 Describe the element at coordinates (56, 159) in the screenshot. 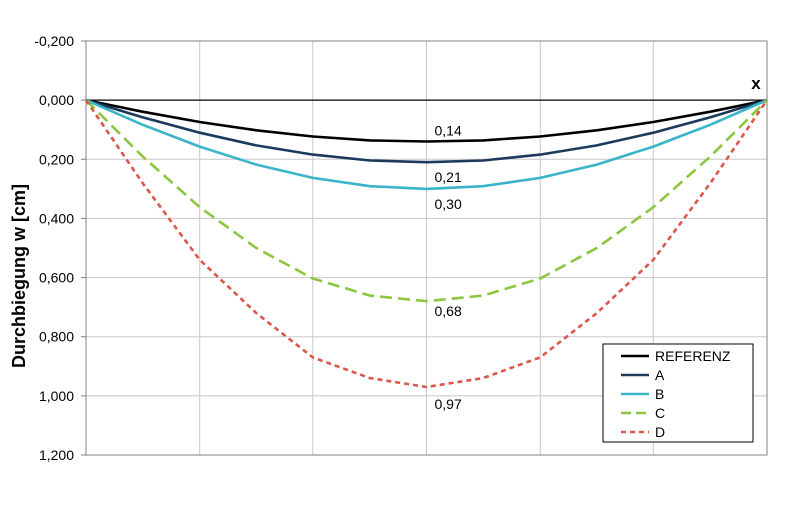

I see `y-tick-label: 0,200` at that location.